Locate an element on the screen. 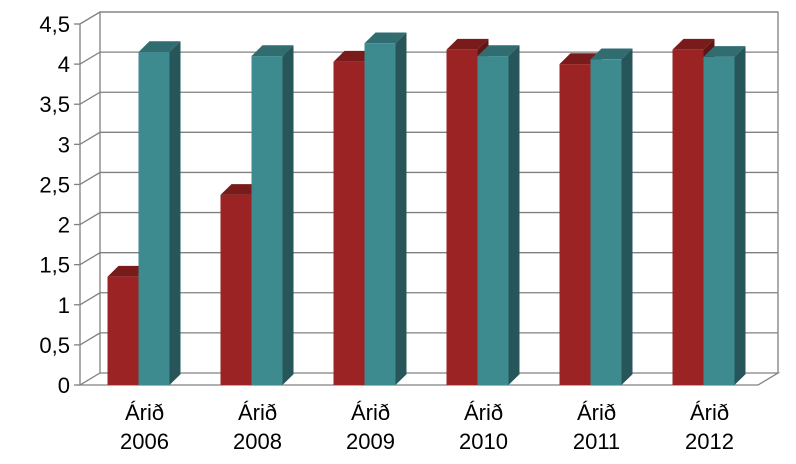 The height and width of the screenshot is (464, 796). y-axis: 0 0,5 1 1,5 2 2,5 3 3,5 4 4,5 is located at coordinates (59, 205).